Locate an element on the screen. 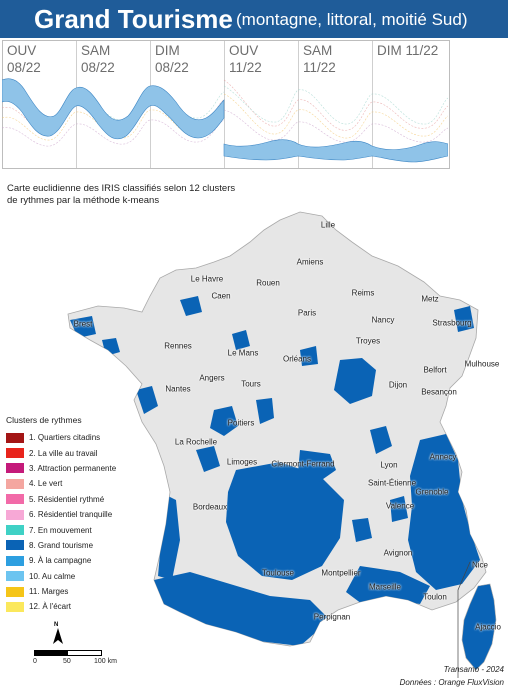 The height and width of the screenshot is (699, 508). north-label: N is located at coordinates (56, 625).